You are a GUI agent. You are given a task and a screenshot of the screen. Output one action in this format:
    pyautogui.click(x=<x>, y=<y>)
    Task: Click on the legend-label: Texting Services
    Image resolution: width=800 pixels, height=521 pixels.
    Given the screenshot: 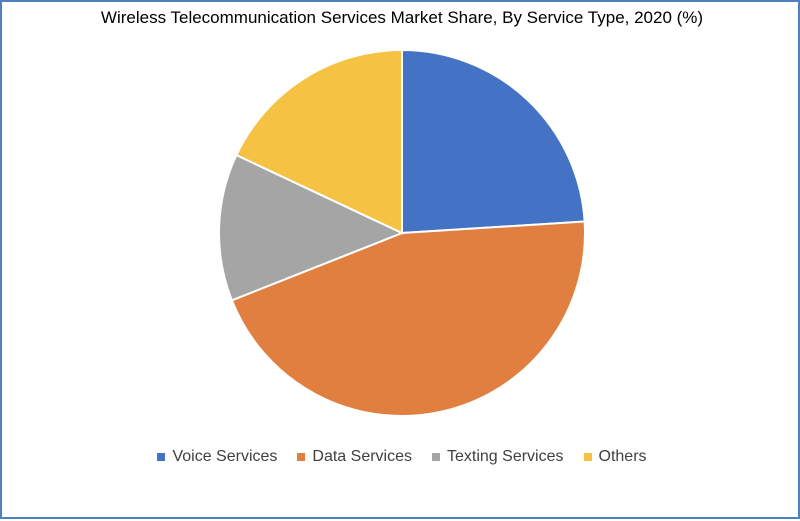 What is the action you would take?
    pyautogui.click(x=505, y=456)
    